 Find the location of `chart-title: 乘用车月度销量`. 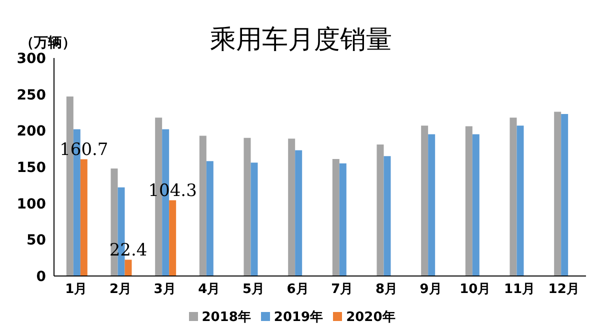

chart-title: 乘用车月度销量 is located at coordinates (301, 40).